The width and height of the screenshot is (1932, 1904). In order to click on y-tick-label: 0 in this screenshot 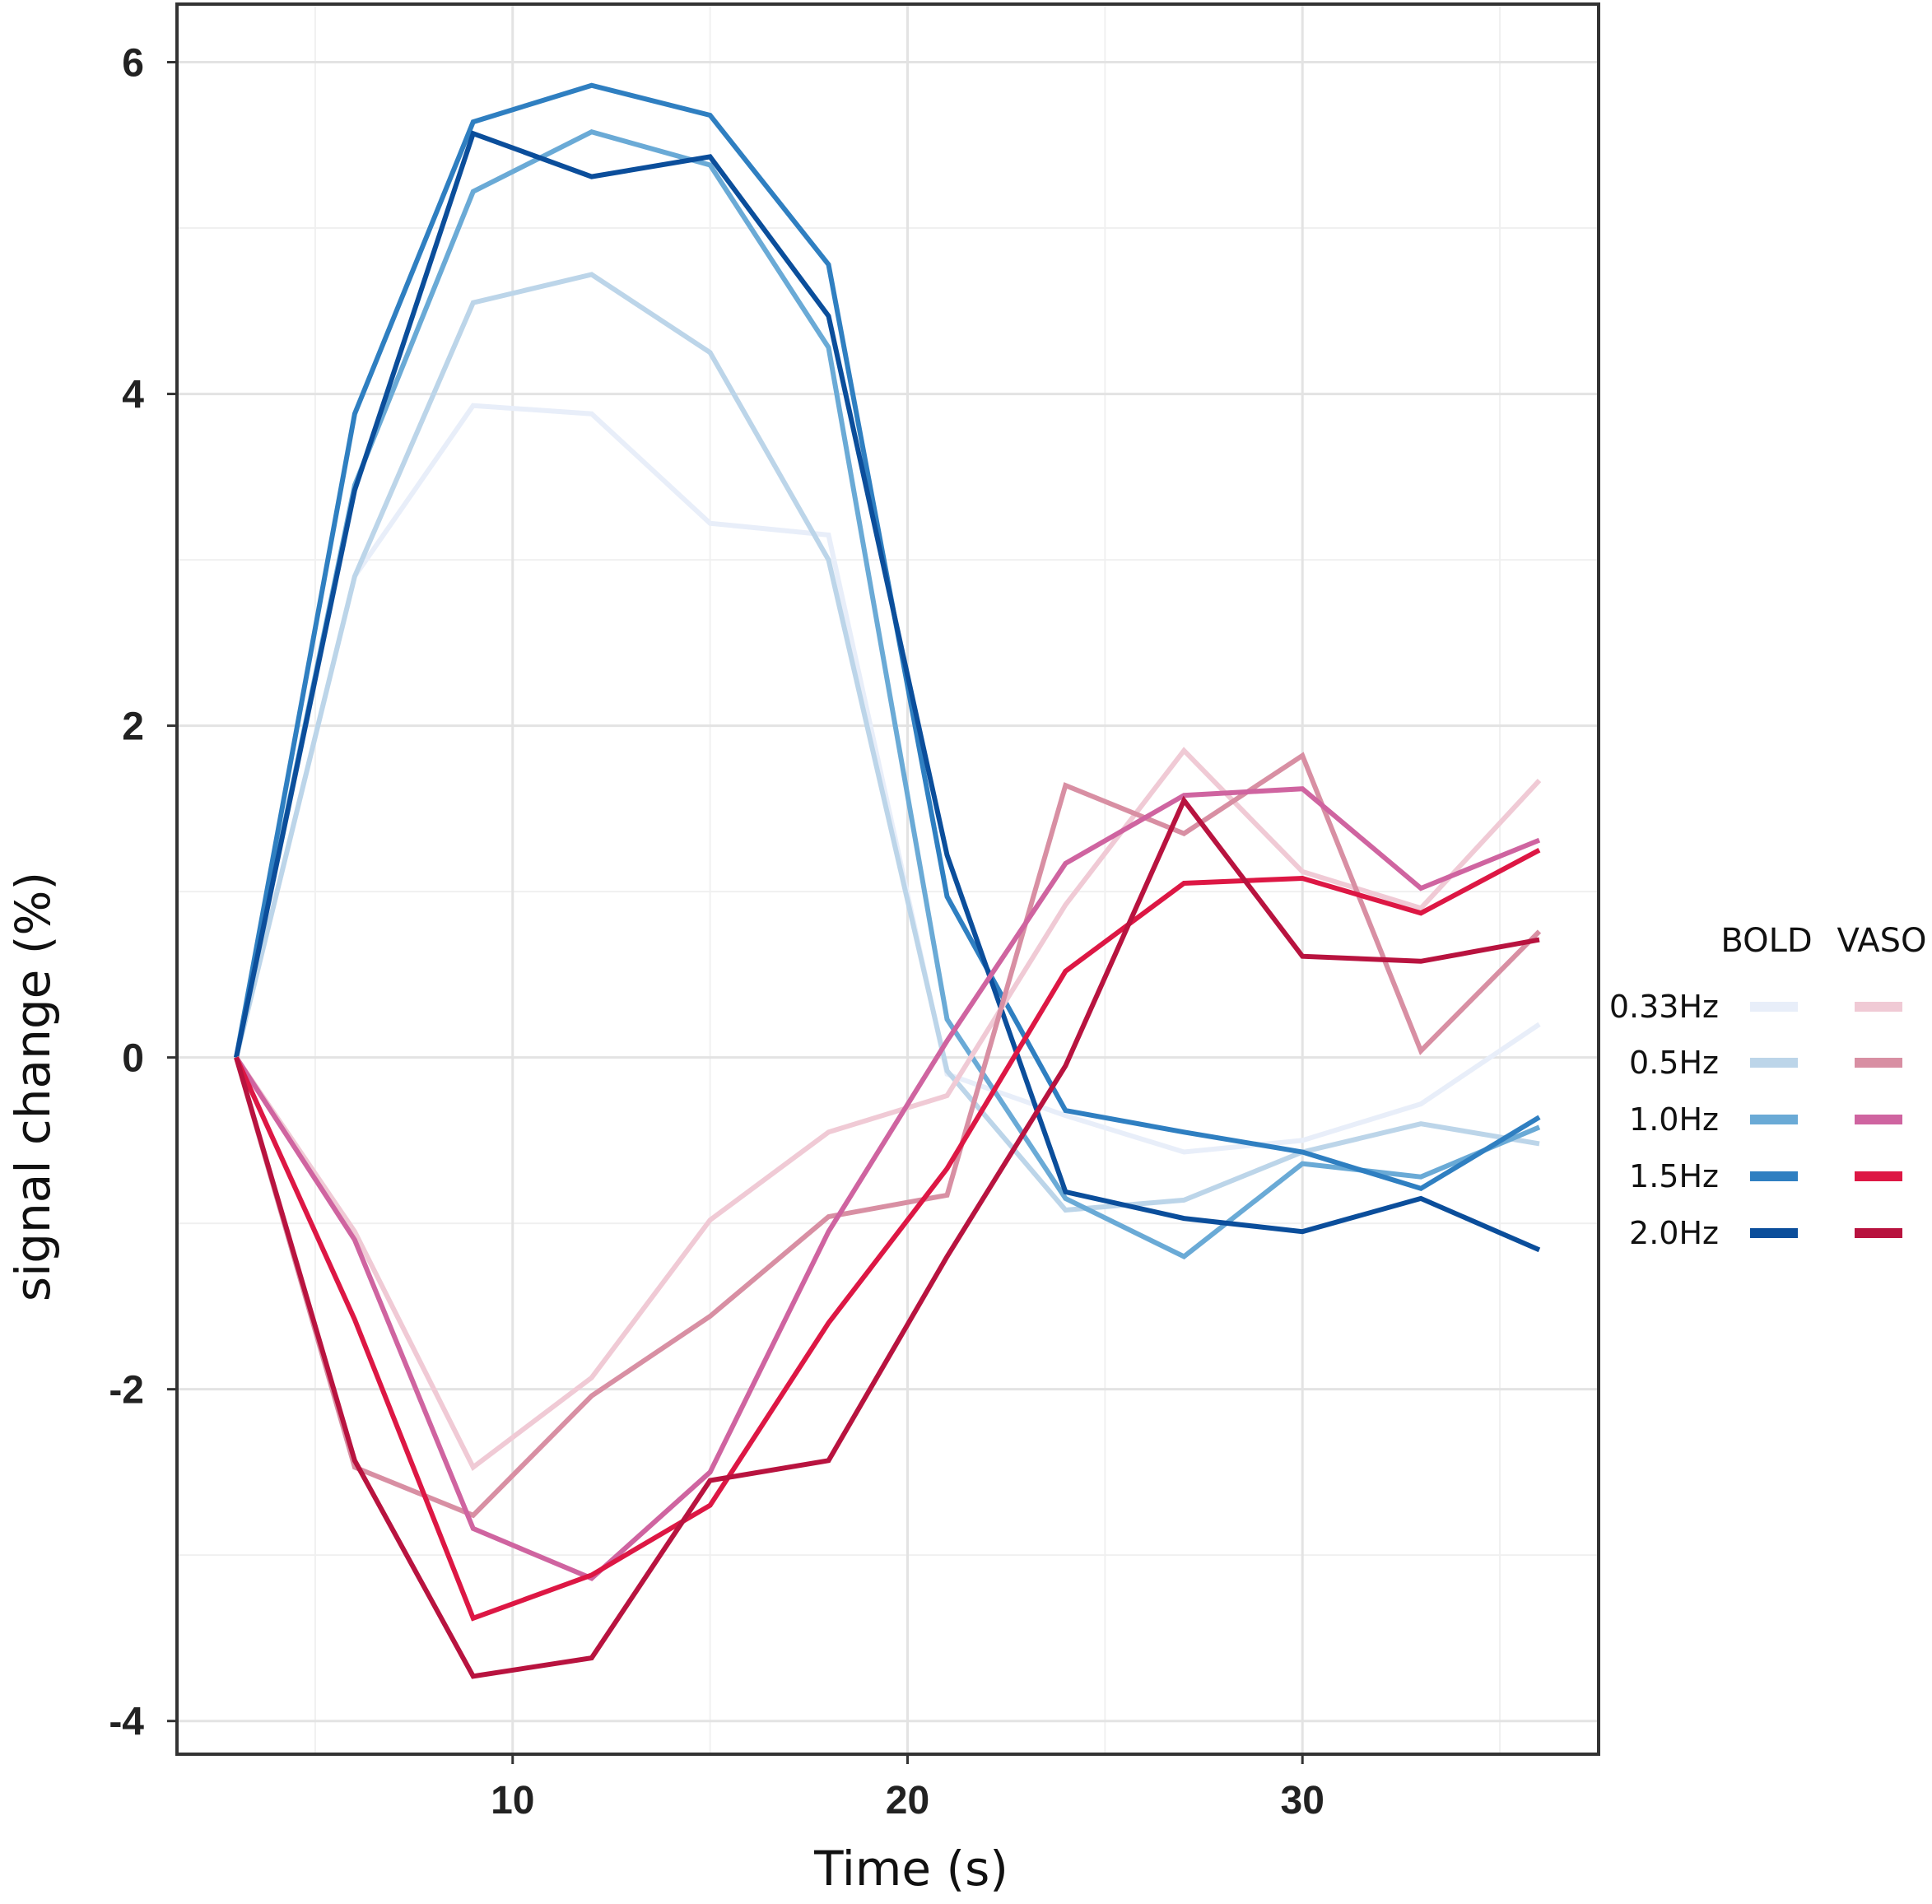, I will do `click(133, 1059)`.